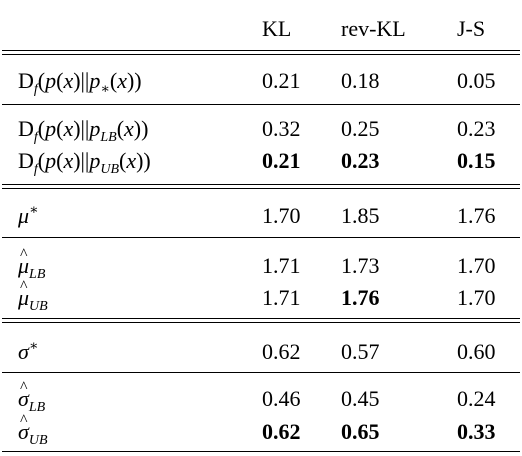 This screenshot has height=456, width=522. Describe the element at coordinates (476, 265) in the screenshot. I see `cell-mu-lb-js: 1.70` at that location.